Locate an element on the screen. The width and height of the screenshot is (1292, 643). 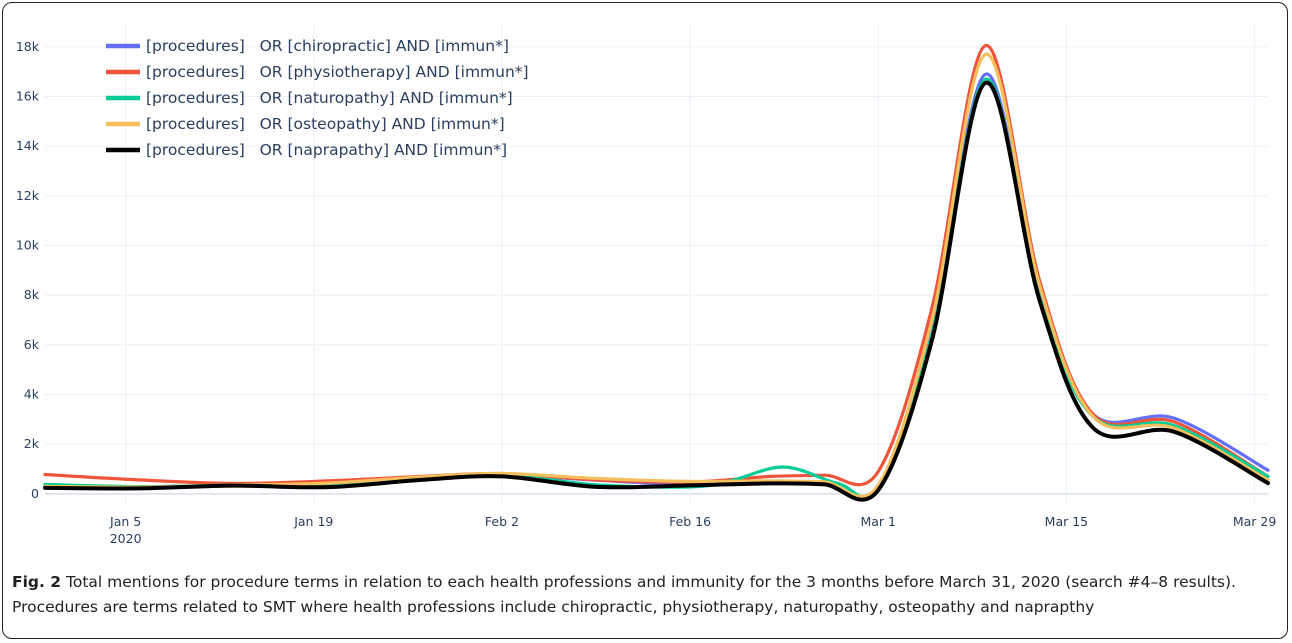
x-tick-sublabel: 2020 is located at coordinates (126, 538).